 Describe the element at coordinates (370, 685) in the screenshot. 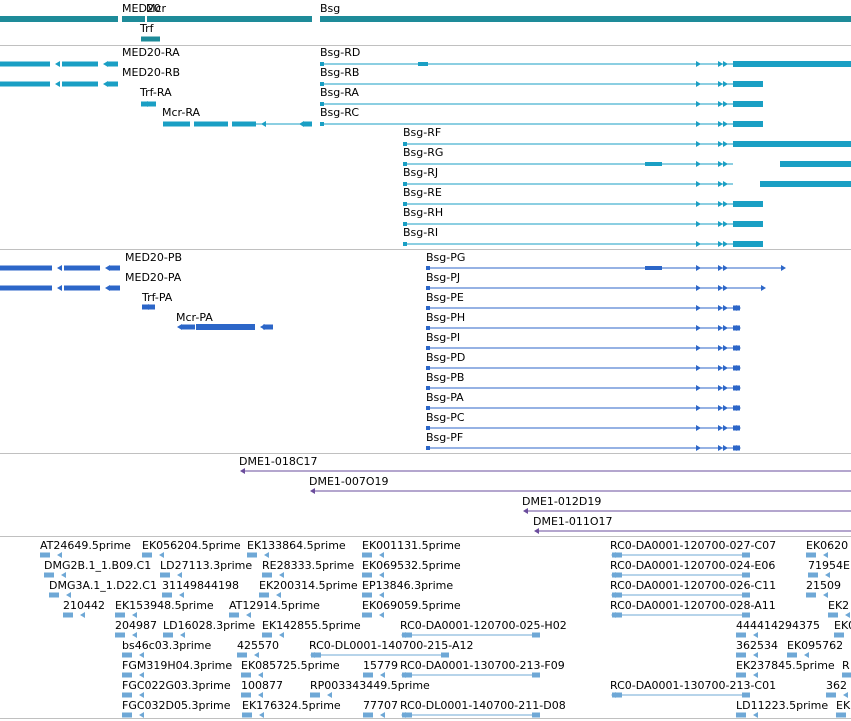

I see `est-label: RP003343449.5prime` at that location.